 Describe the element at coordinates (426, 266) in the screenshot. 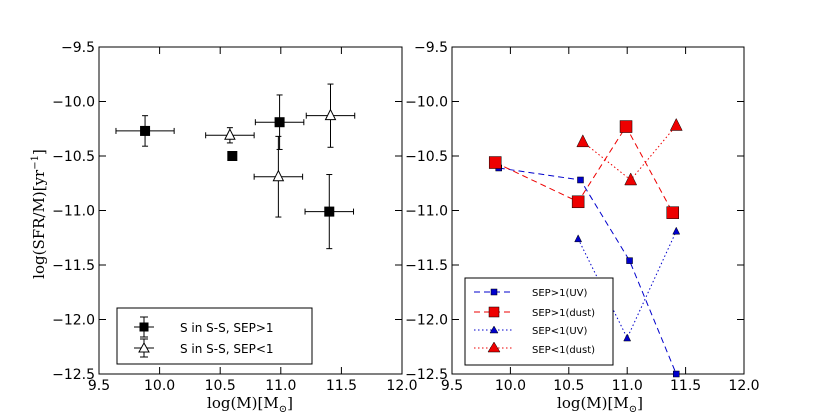

I see `right-y-tick-label: −11.5` at that location.